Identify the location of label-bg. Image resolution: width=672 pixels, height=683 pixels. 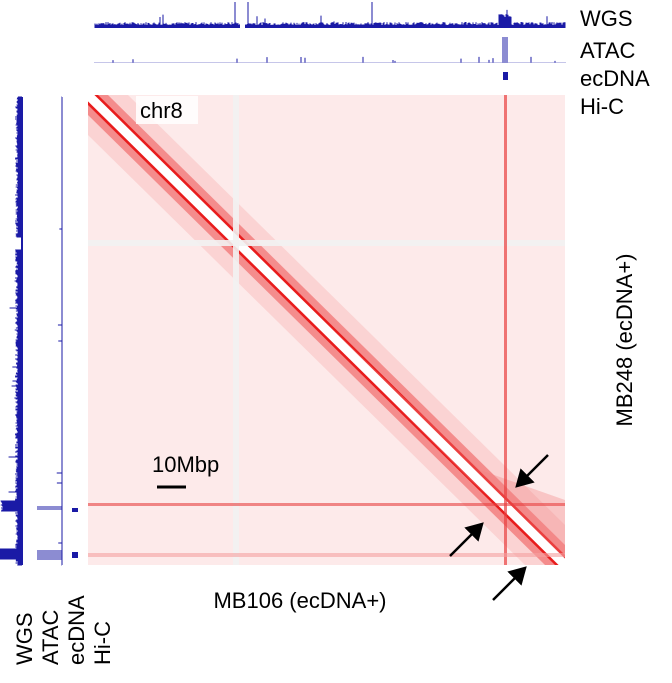
(167, 110).